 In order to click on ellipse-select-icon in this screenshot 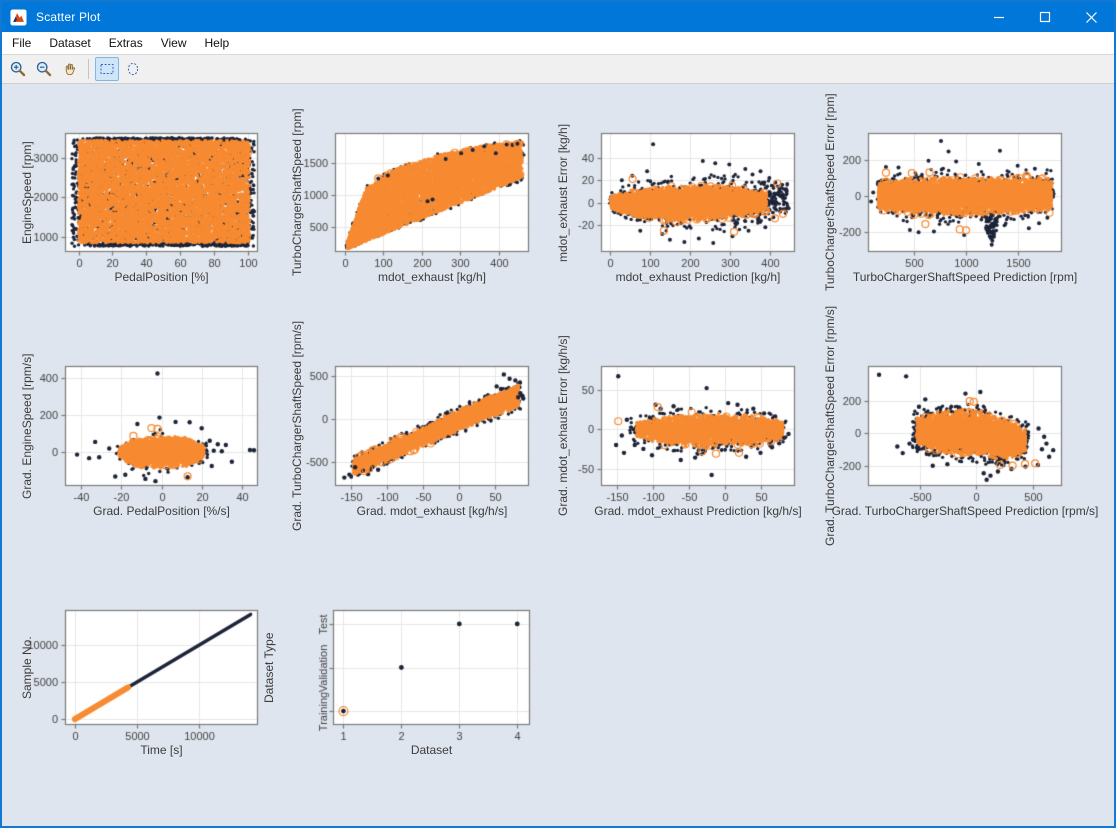, I will do `click(133, 69)`.